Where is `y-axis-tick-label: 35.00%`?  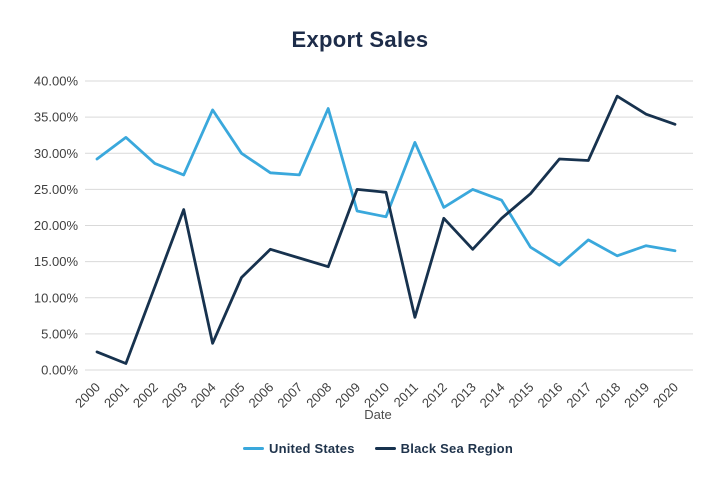
y-axis-tick-label: 35.00% is located at coordinates (56, 117).